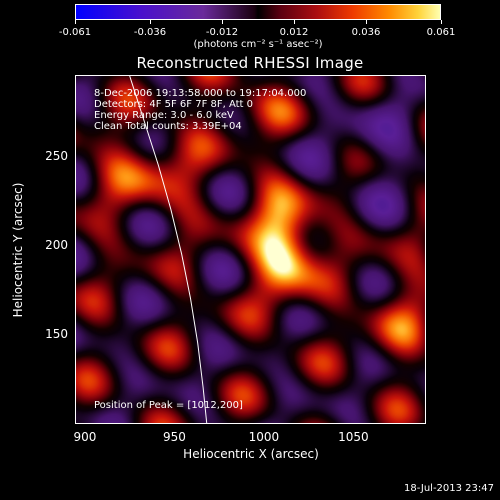  I want to click on colorbar-tick-label: 0.036, so click(366, 32).